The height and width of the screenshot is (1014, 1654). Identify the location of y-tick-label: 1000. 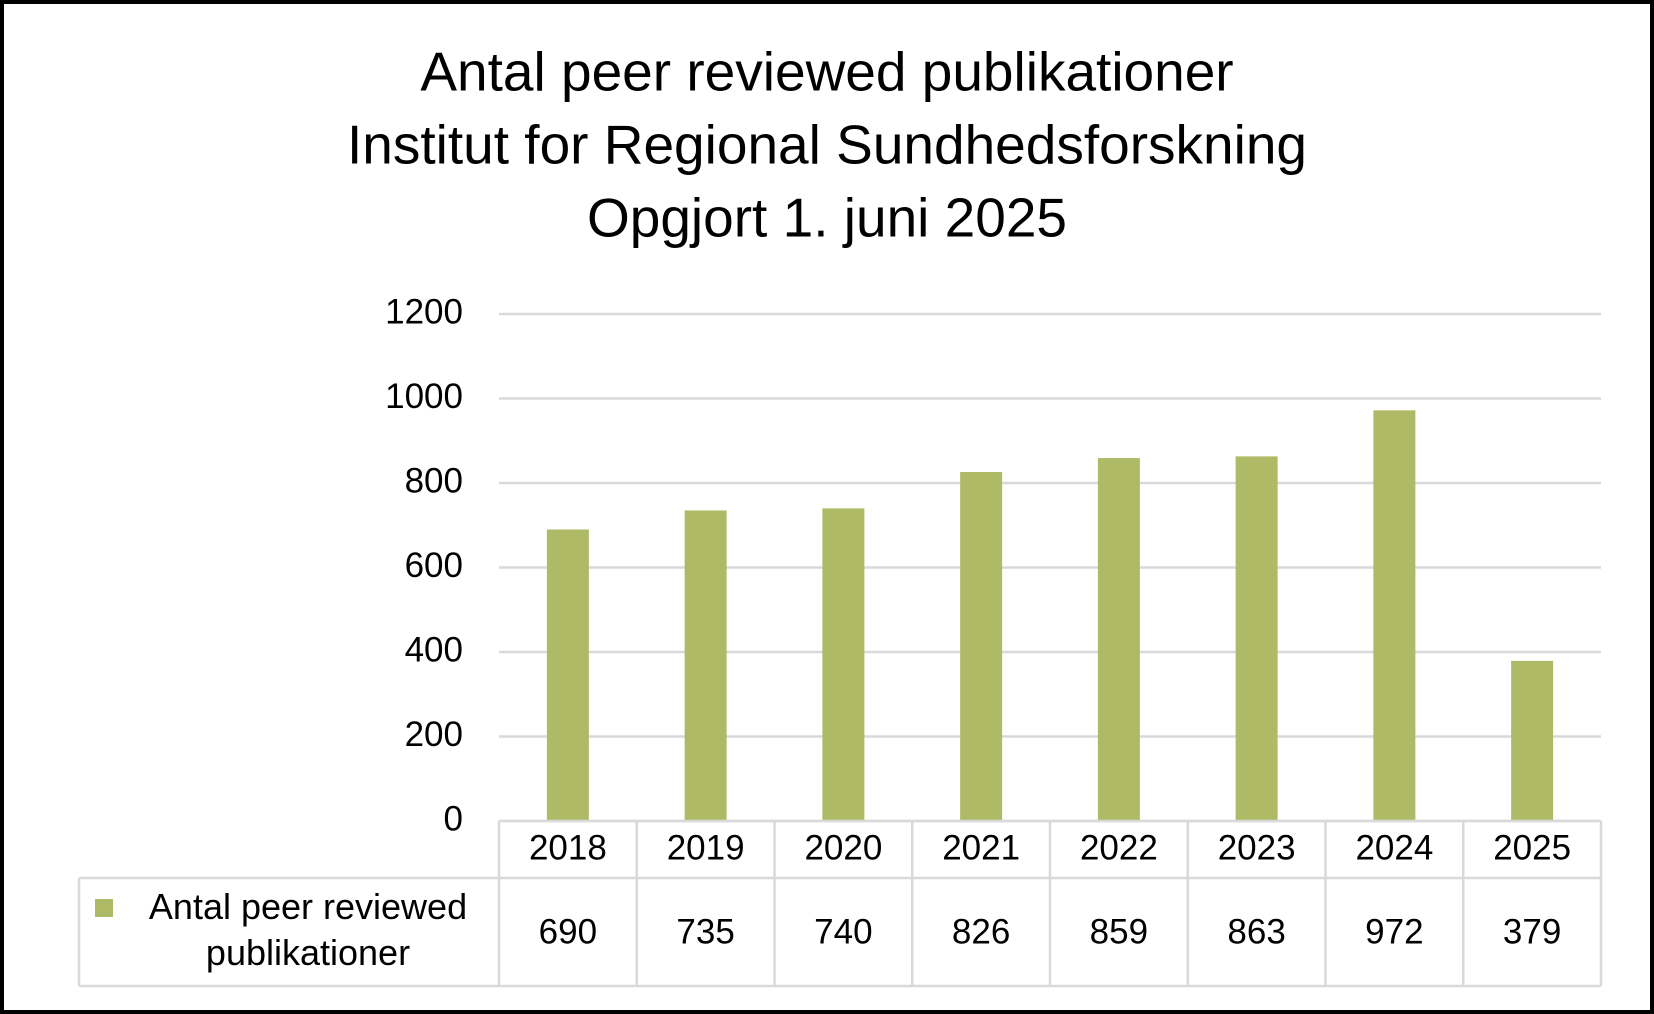
(424, 396).